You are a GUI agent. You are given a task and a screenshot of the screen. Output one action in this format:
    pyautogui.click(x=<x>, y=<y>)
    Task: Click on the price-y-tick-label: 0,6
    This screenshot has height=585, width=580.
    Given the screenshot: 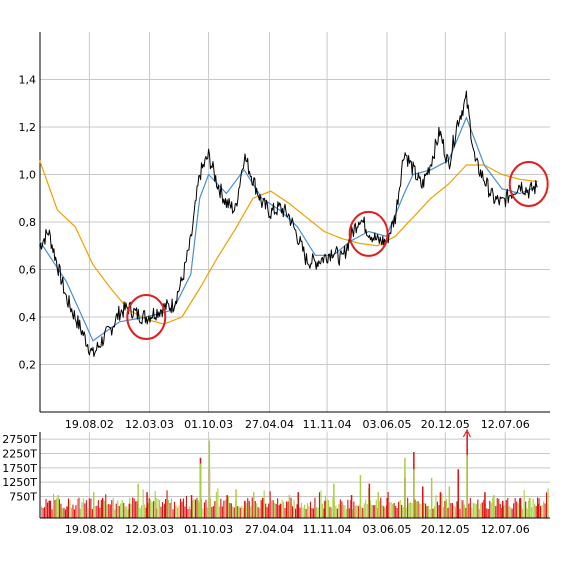 What is the action you would take?
    pyautogui.click(x=28, y=270)
    